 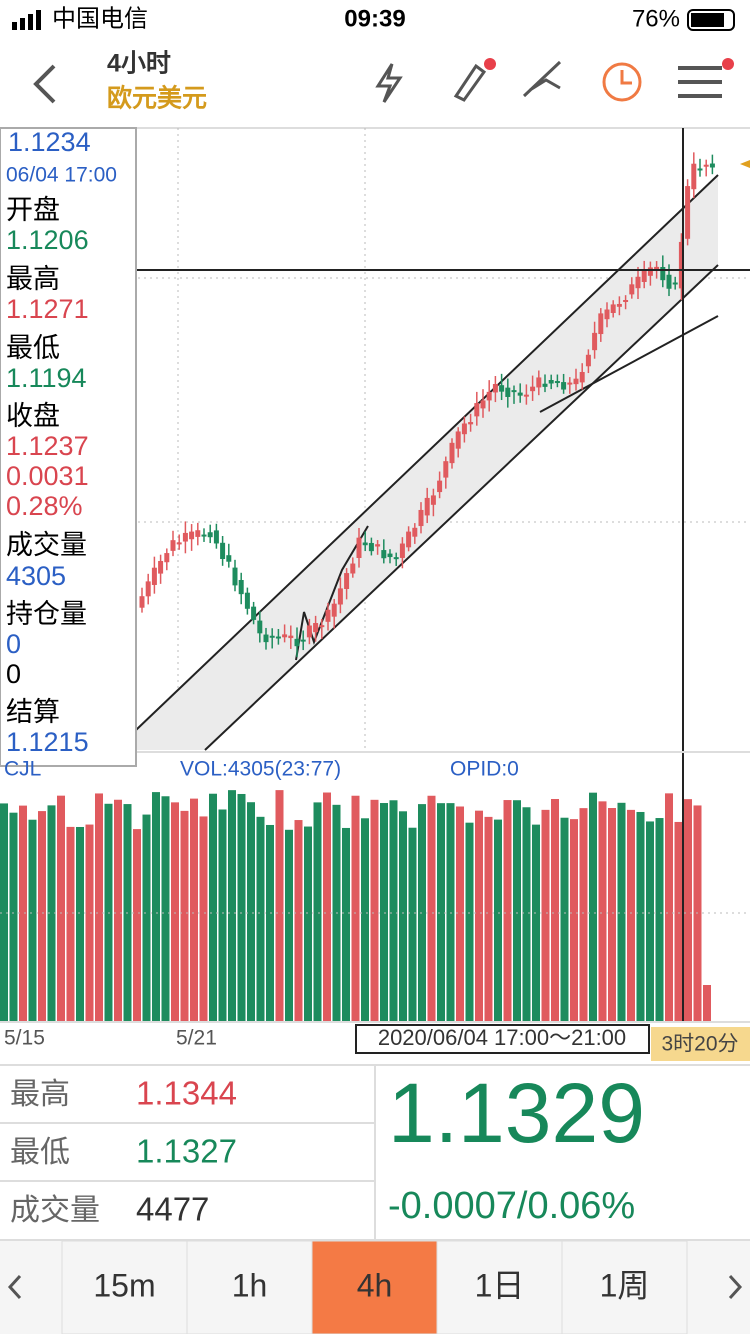 I want to click on tab-label: 1h, so click(x=250, y=1285).